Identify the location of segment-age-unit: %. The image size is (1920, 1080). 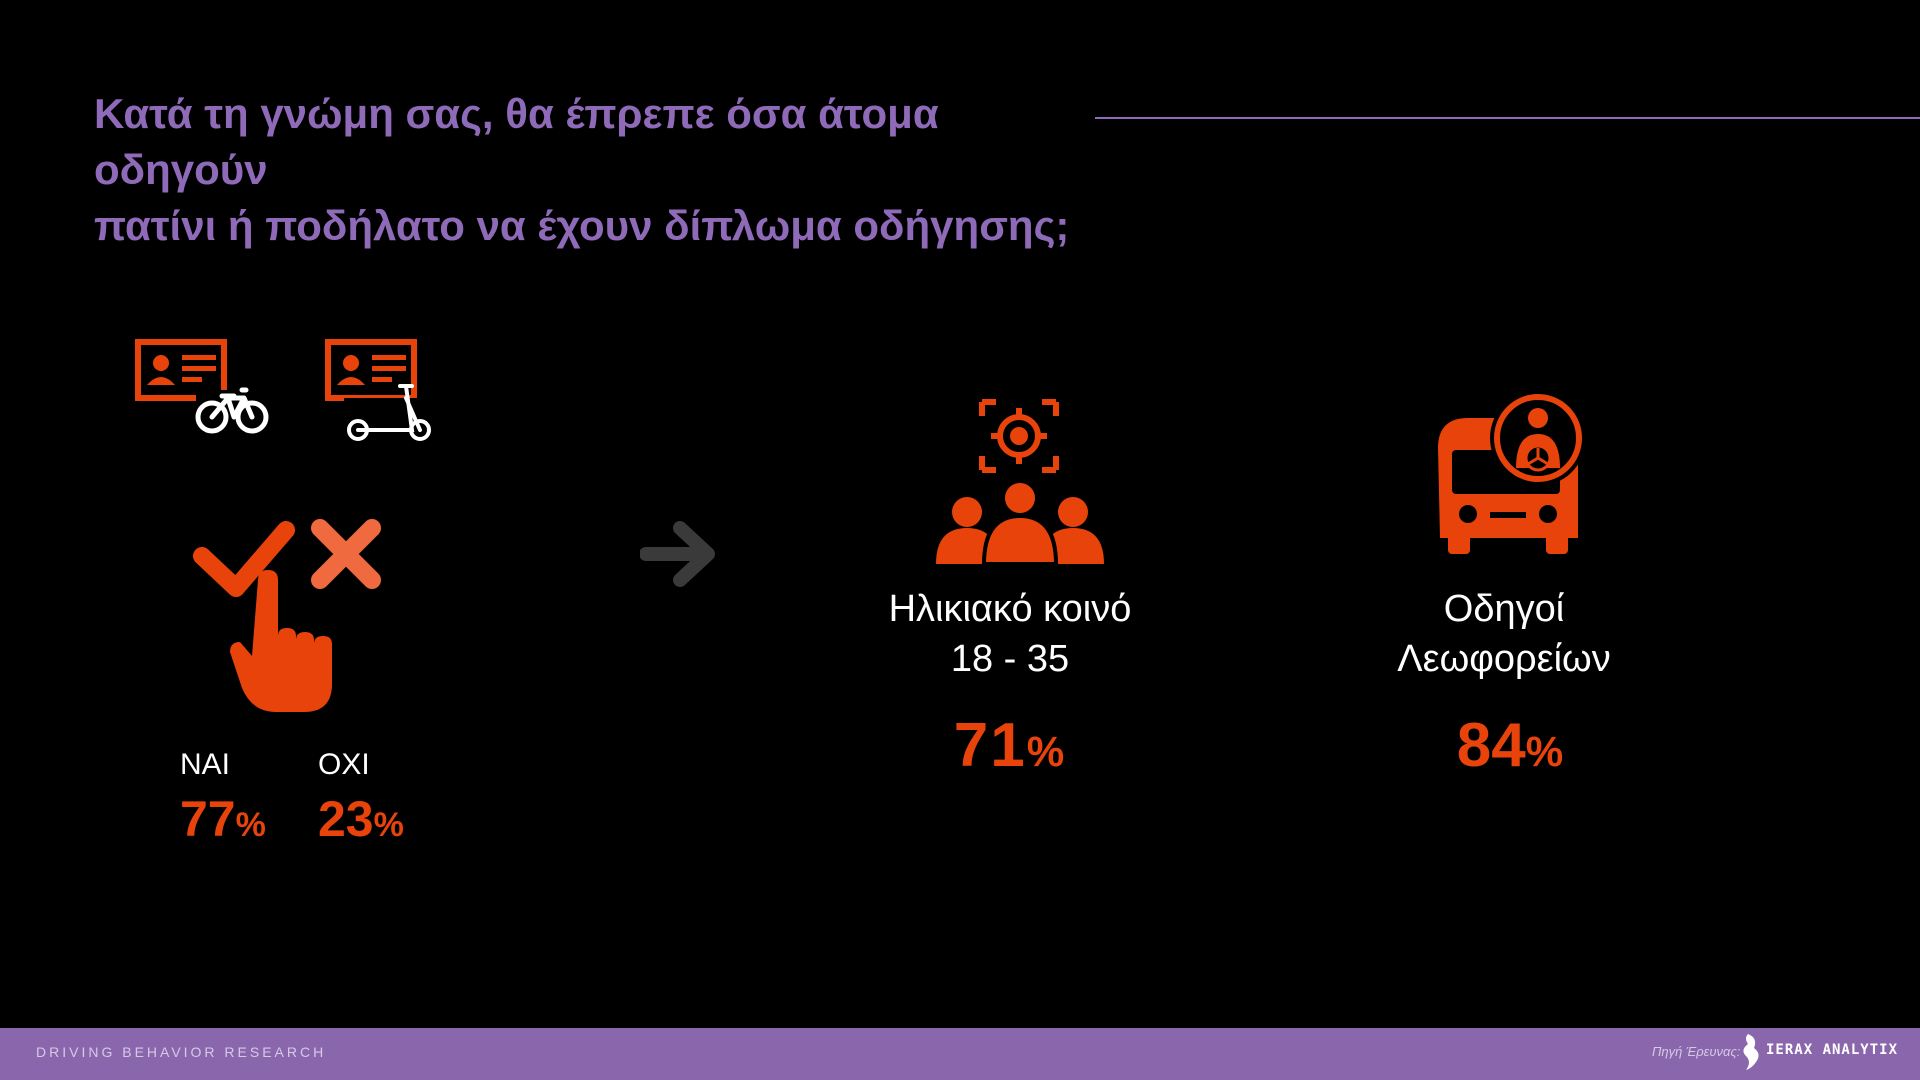
(1046, 751).